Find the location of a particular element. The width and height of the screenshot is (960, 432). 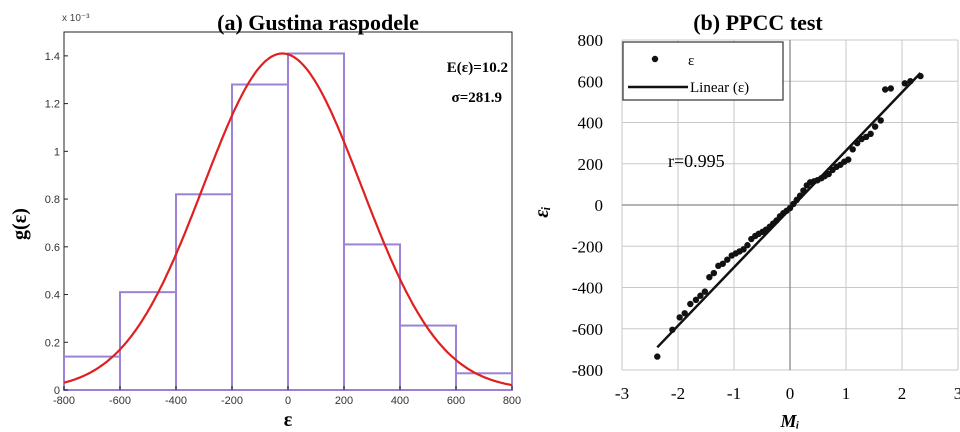

scatter-x-tick-label: -3 is located at coordinates (622, 393).